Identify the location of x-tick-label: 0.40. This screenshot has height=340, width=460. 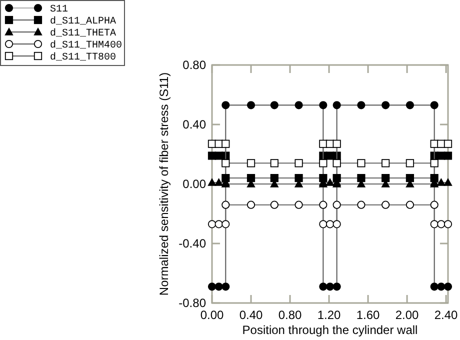
(251, 315).